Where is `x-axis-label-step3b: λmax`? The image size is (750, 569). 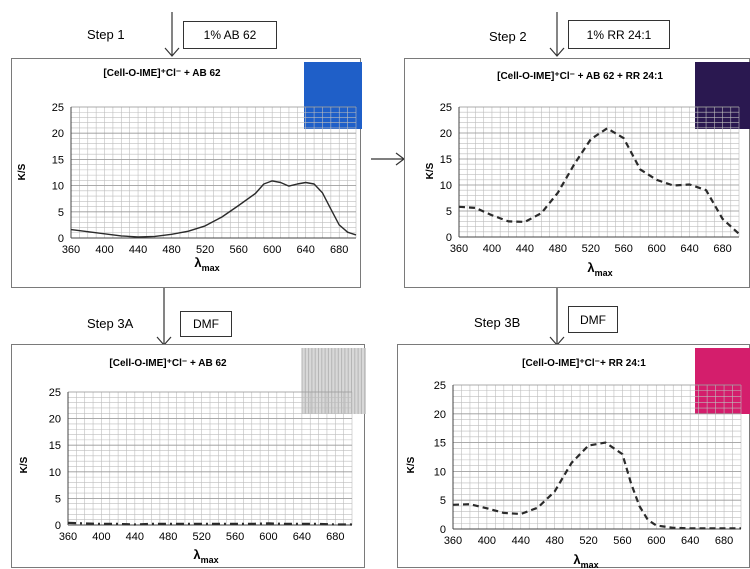 x-axis-label-step3b: λmax is located at coordinates (585, 560).